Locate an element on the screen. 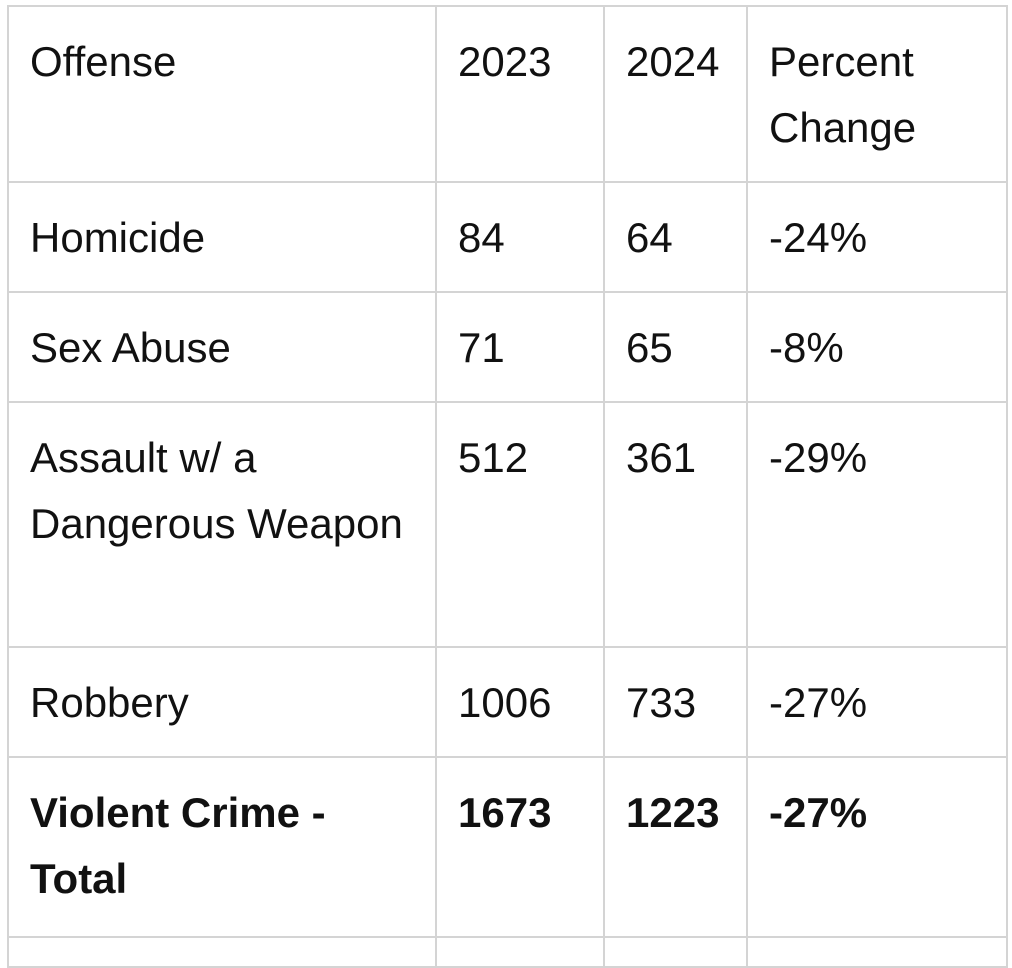  cell-2023: 512 is located at coordinates (520, 524).